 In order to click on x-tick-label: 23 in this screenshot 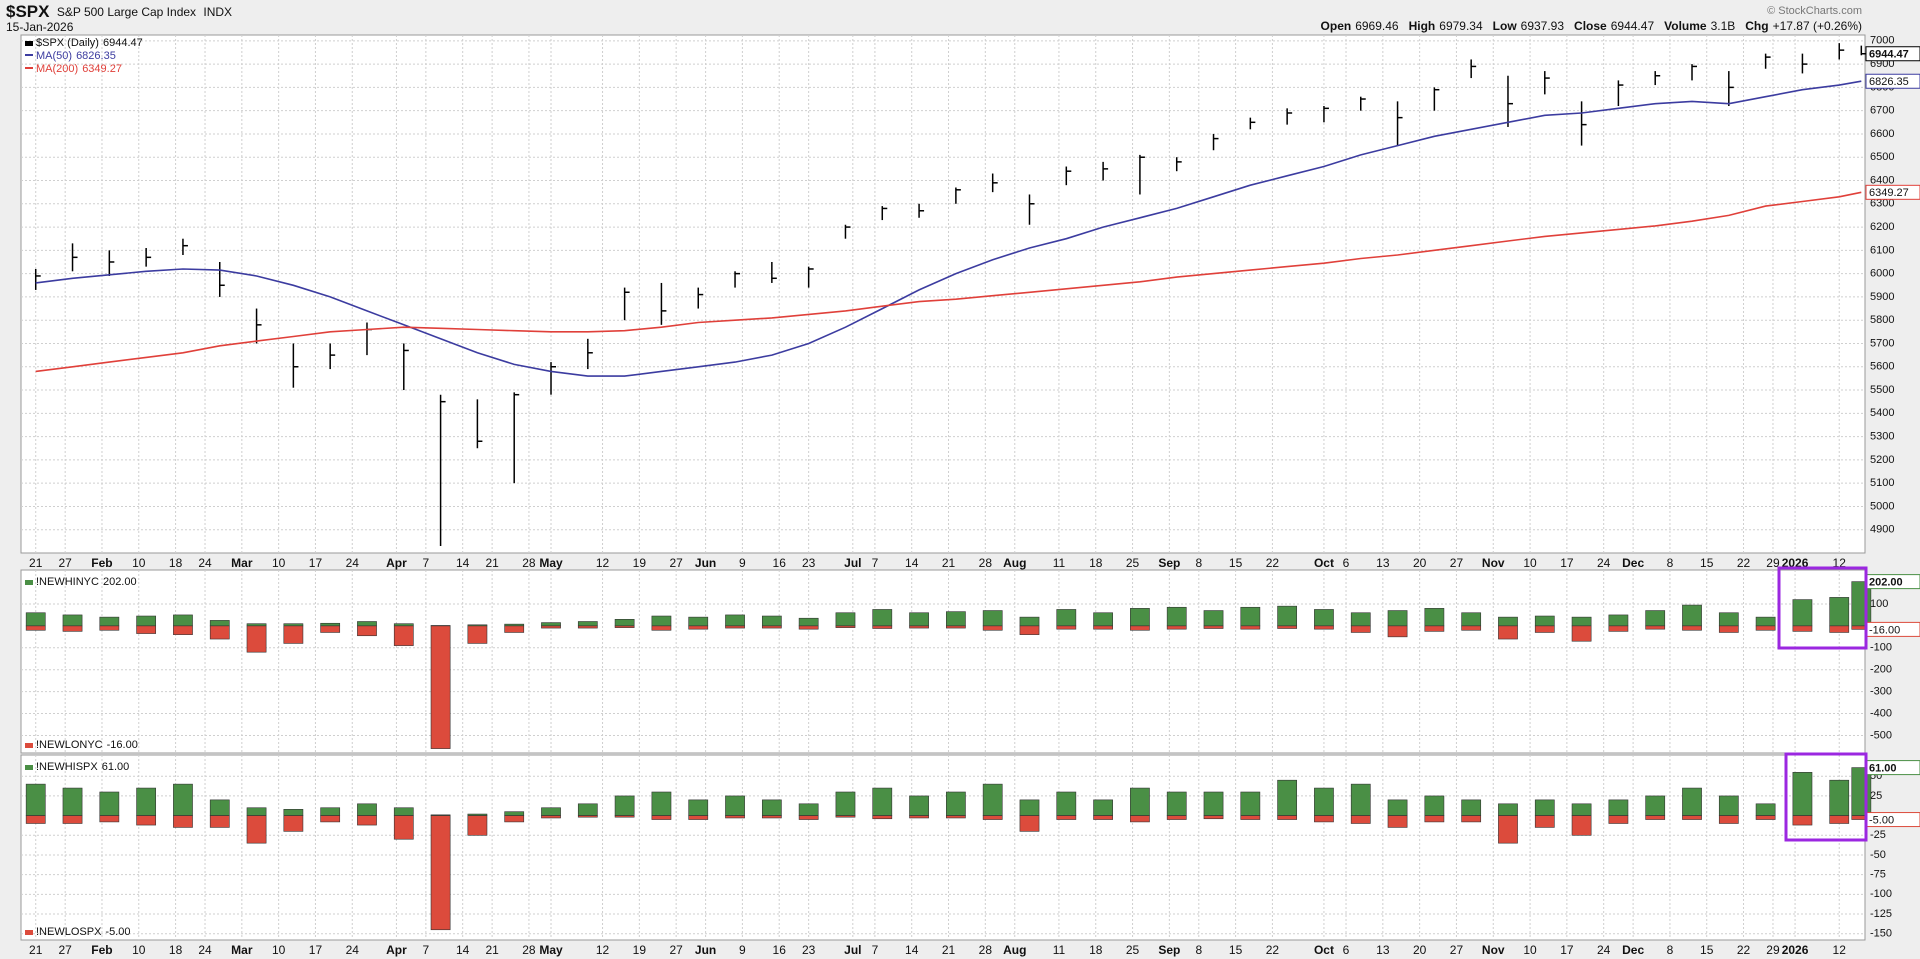, I will do `click(809, 950)`.